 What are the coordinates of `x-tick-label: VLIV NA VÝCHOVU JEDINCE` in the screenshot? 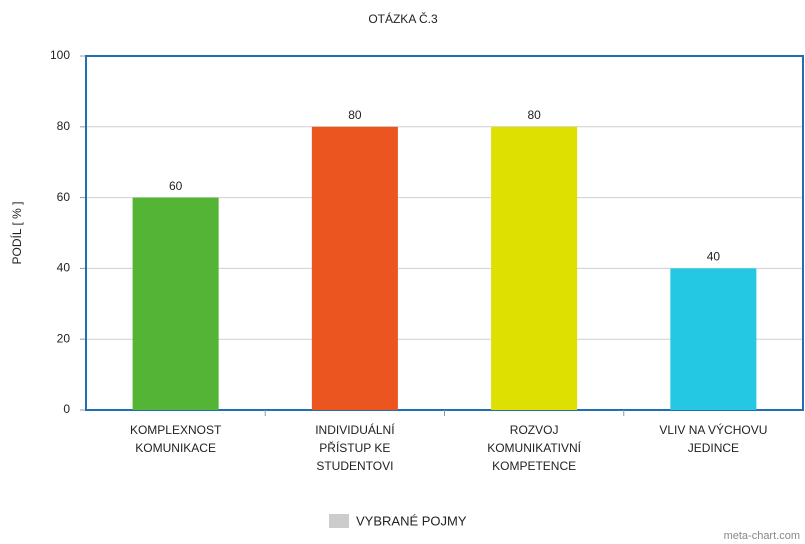 It's located at (713, 438).